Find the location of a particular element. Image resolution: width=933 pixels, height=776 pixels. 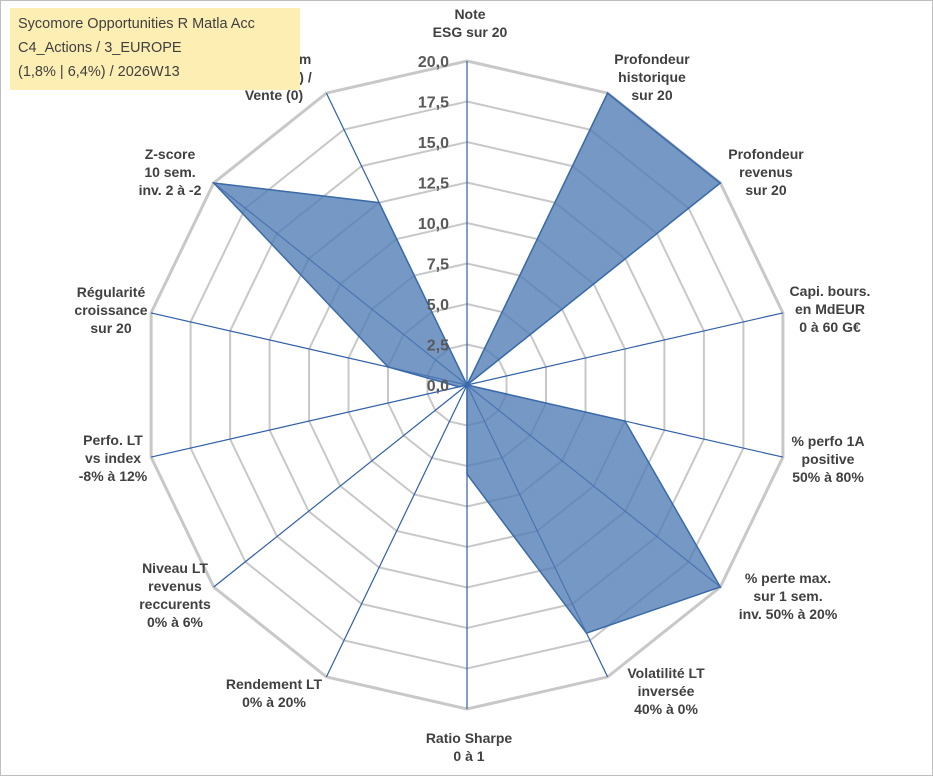

axis-label-2: Profondeur historique sur 20 is located at coordinates (652, 77).